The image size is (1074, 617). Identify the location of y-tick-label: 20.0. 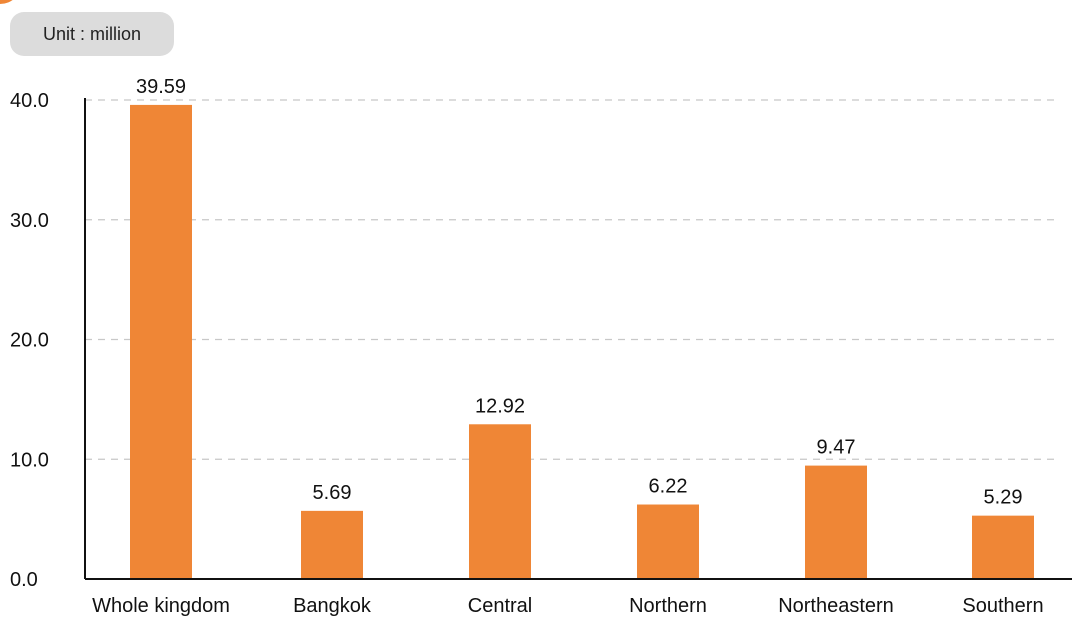
(29, 341).